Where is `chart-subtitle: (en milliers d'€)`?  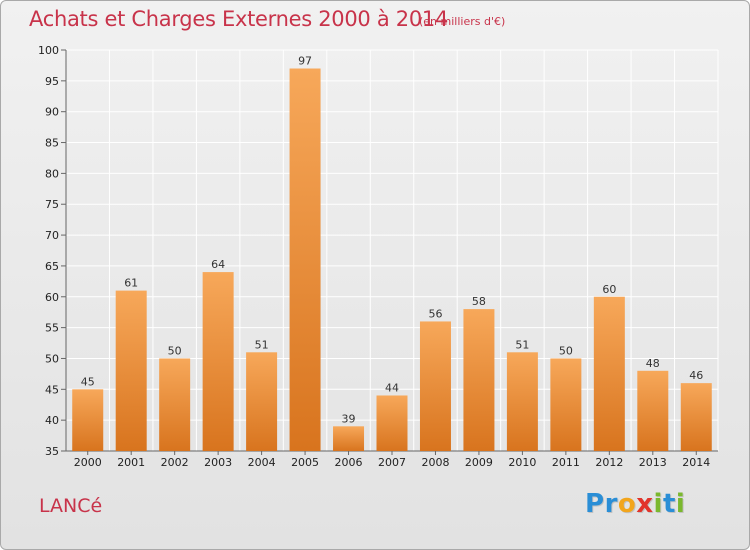 chart-subtitle: (en milliers d'€) is located at coordinates (462, 21).